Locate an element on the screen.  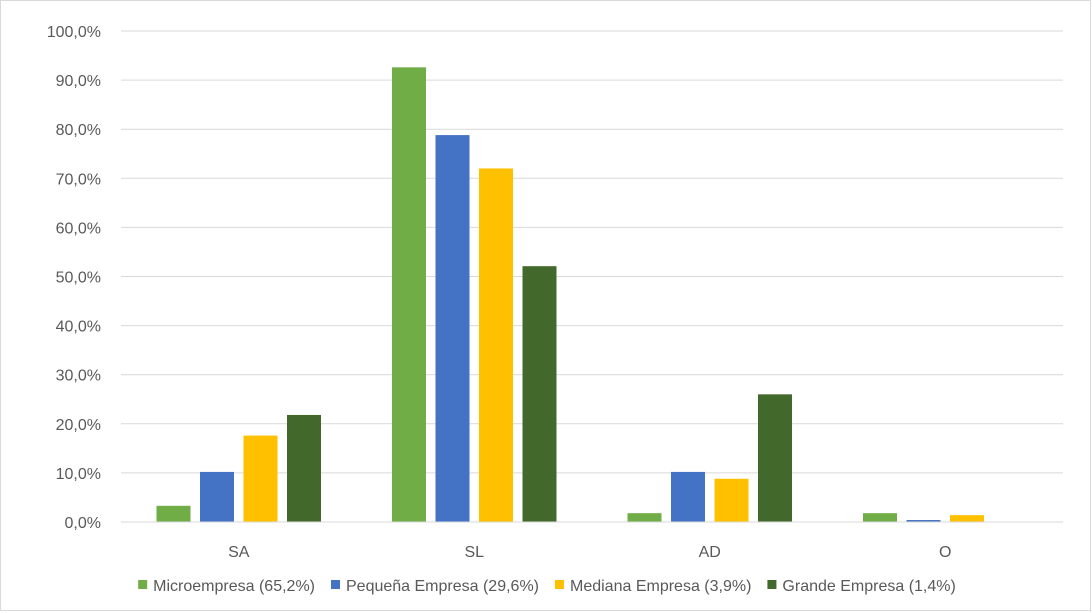
y-tick-label: 0,0% is located at coordinates (83, 523).